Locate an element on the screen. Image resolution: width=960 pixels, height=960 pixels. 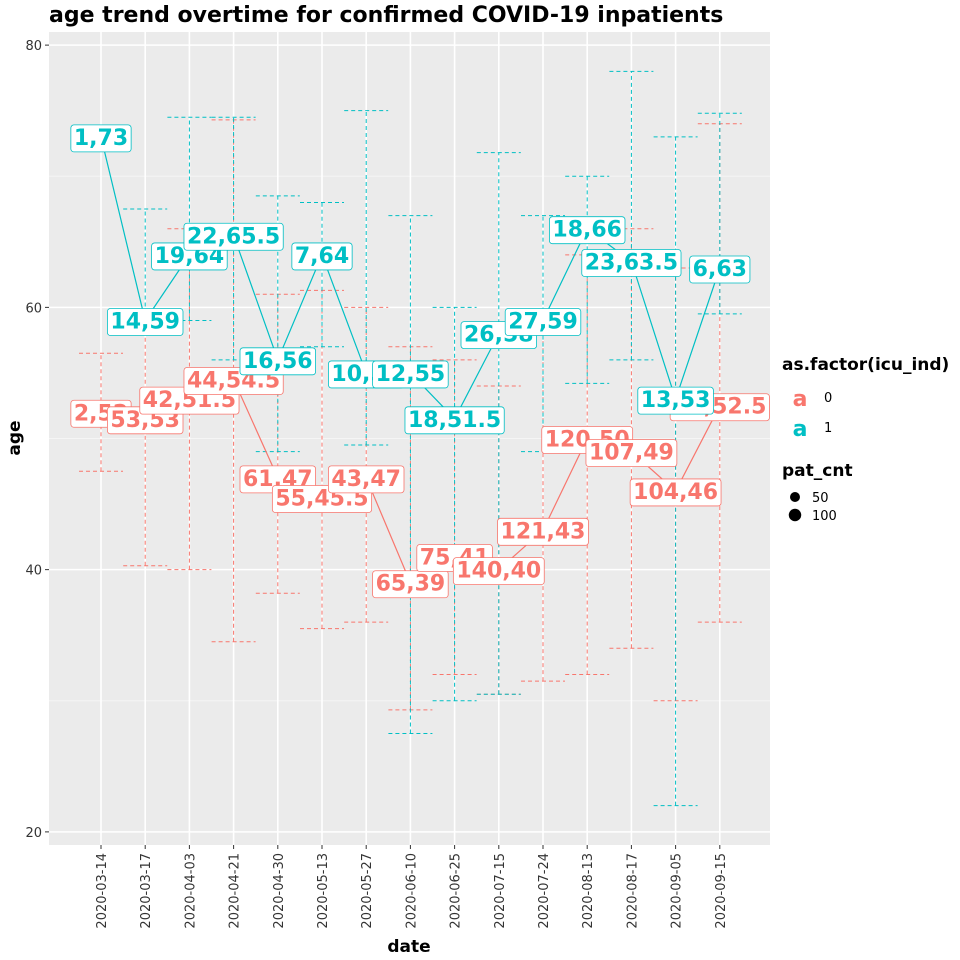
data-label: 22,65.5 is located at coordinates (233, 236).